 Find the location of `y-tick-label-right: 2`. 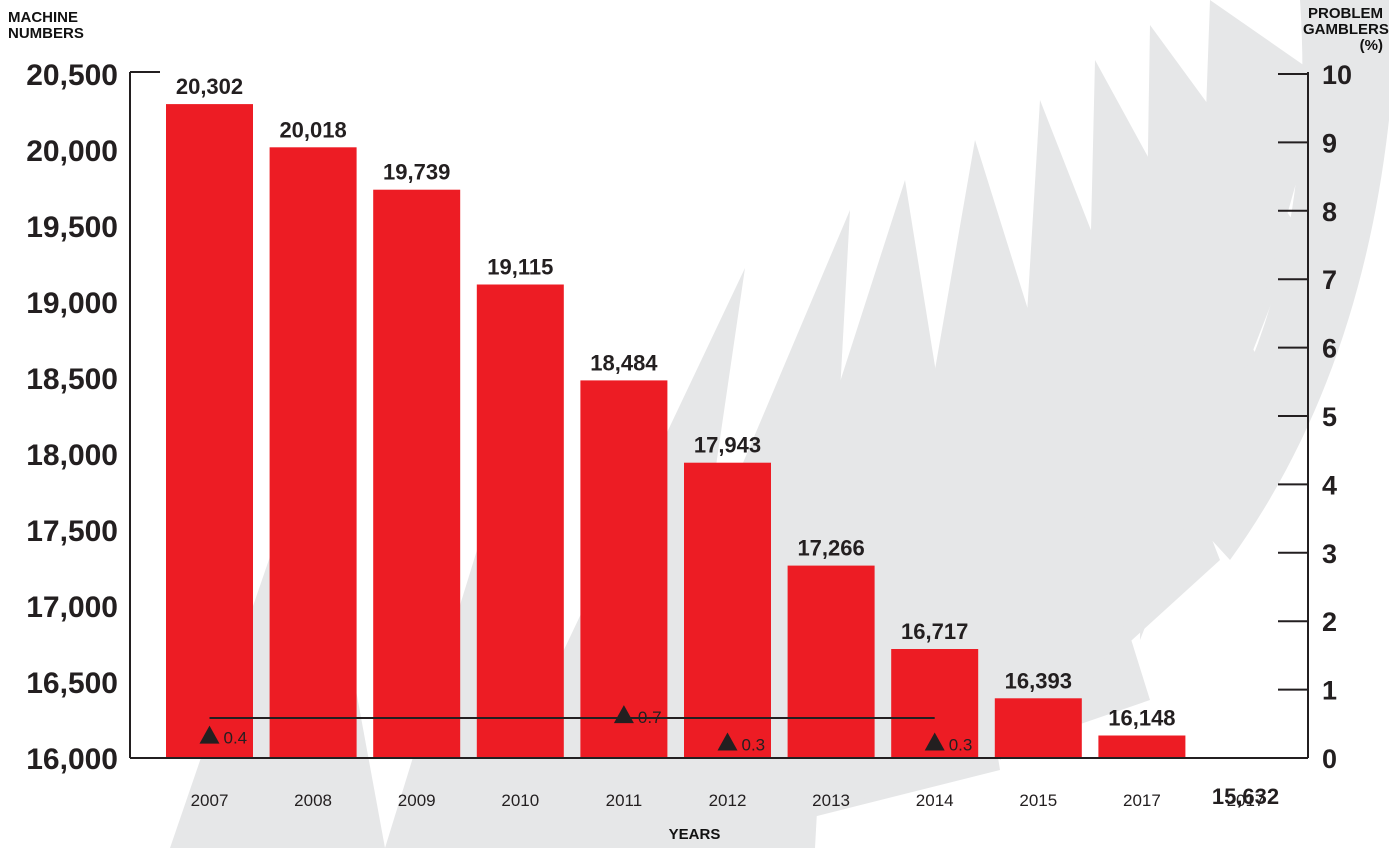

y-tick-label-right: 2 is located at coordinates (1329, 622).